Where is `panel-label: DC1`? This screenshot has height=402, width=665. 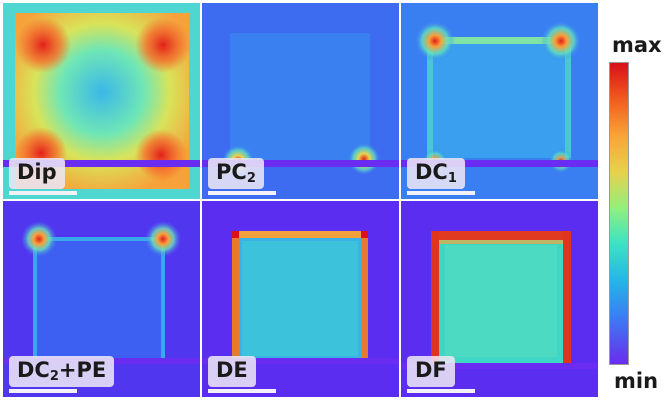 panel-label: DC1 is located at coordinates (436, 173).